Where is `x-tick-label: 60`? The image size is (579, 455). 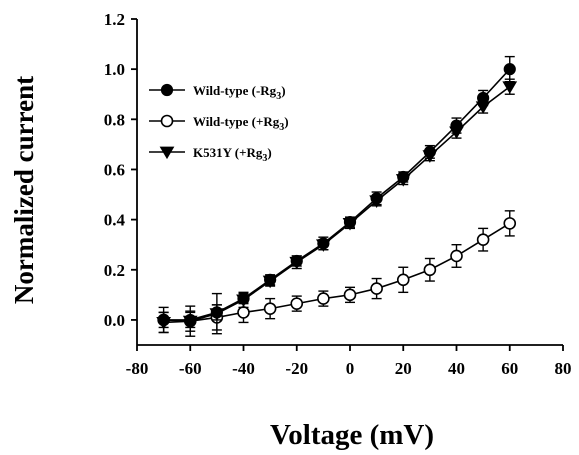 x-tick-label: 60 is located at coordinates (509, 368).